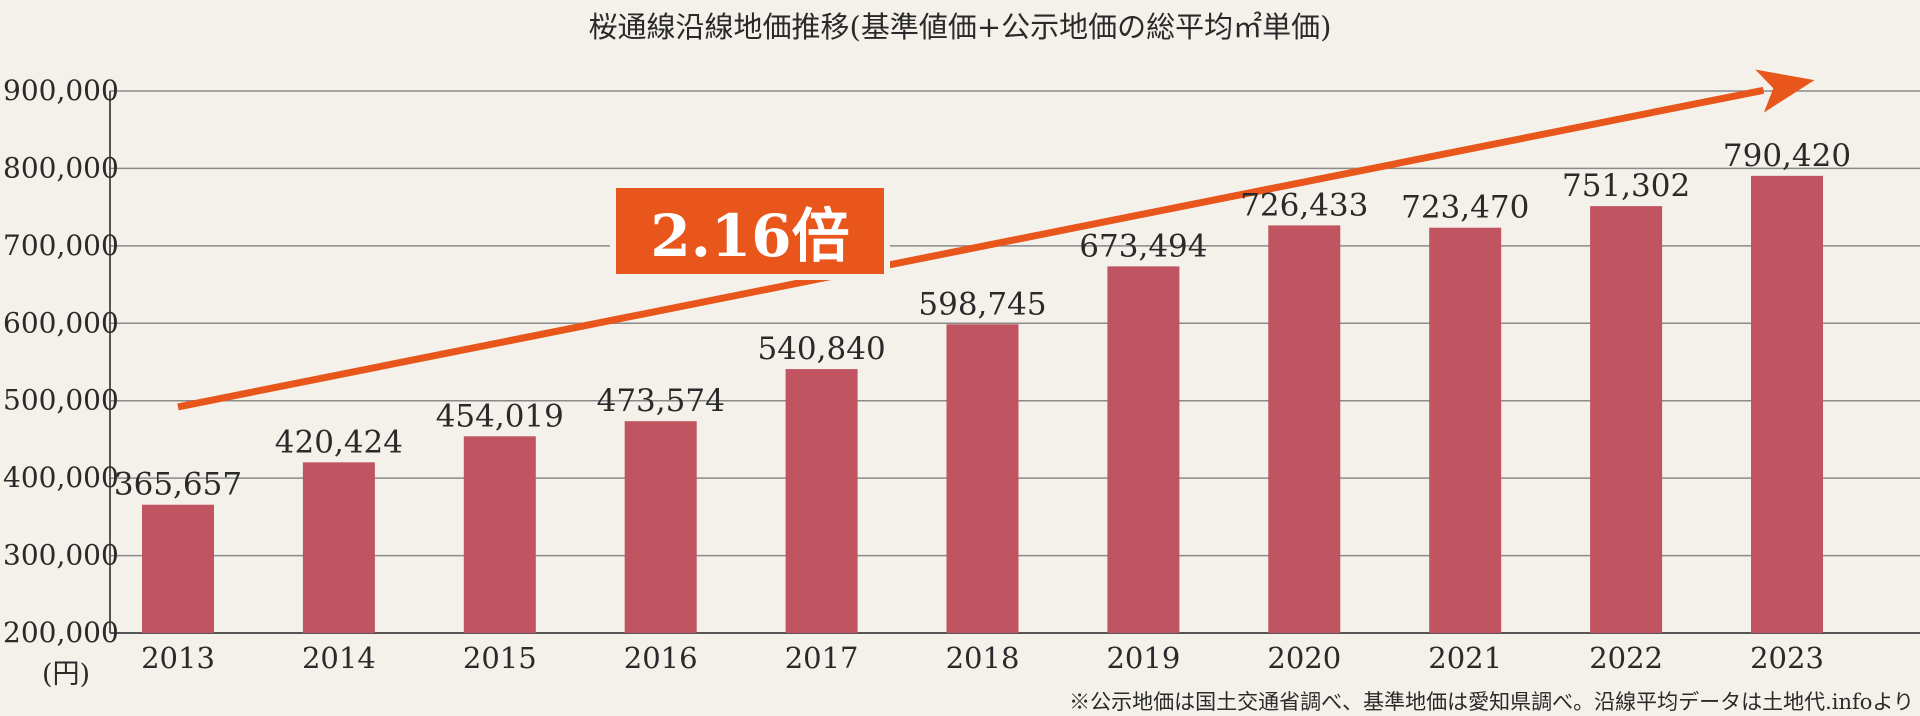  I want to click on x-tick-label: 2022, so click(1626, 658).